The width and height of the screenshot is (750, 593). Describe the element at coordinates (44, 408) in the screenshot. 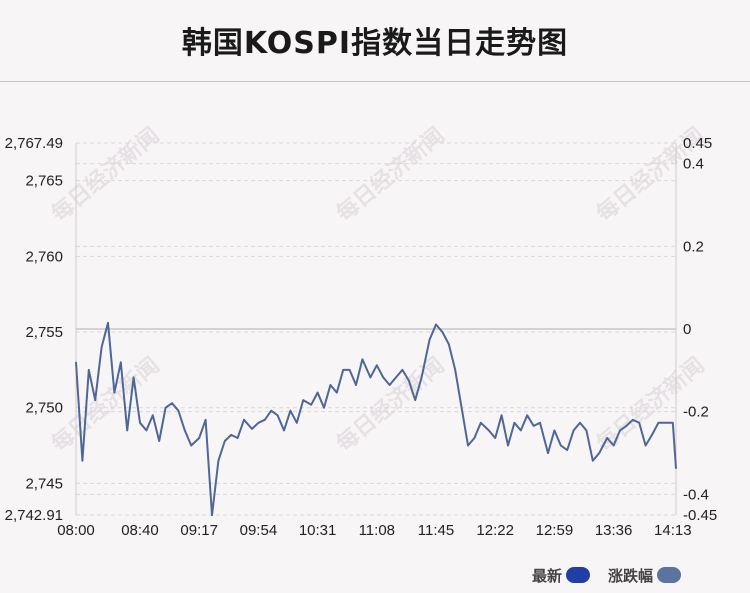

I see `y-left-tick-label: 2,750` at that location.